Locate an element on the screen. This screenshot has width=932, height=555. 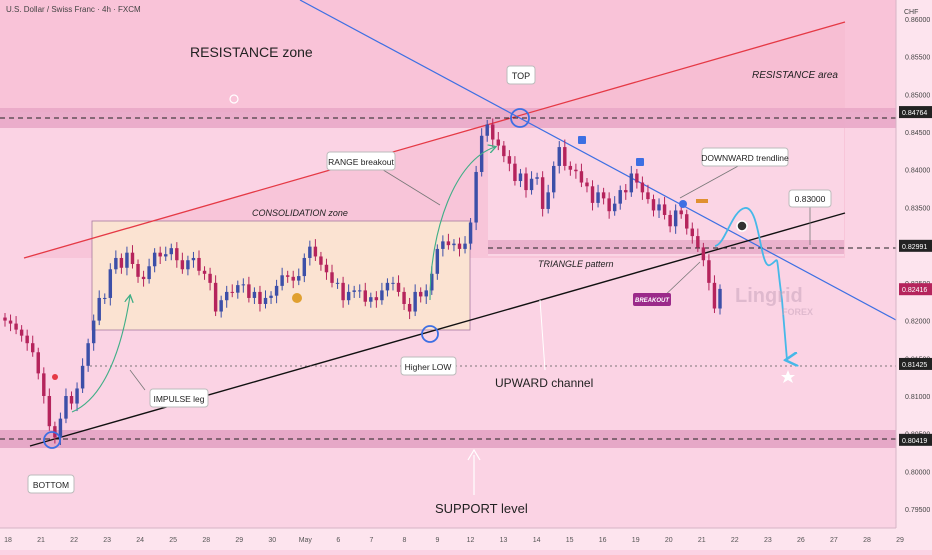
triangle-pattern-label: TRIANGLE pattern is located at coordinates (576, 264).